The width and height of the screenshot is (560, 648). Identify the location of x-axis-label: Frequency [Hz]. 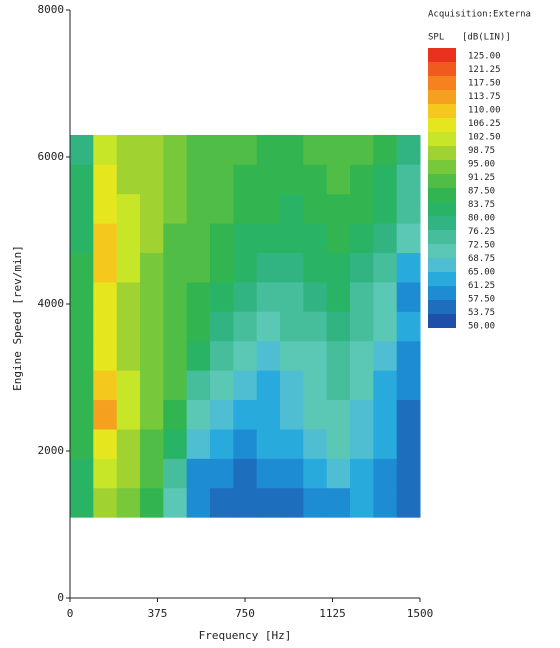
(245, 635).